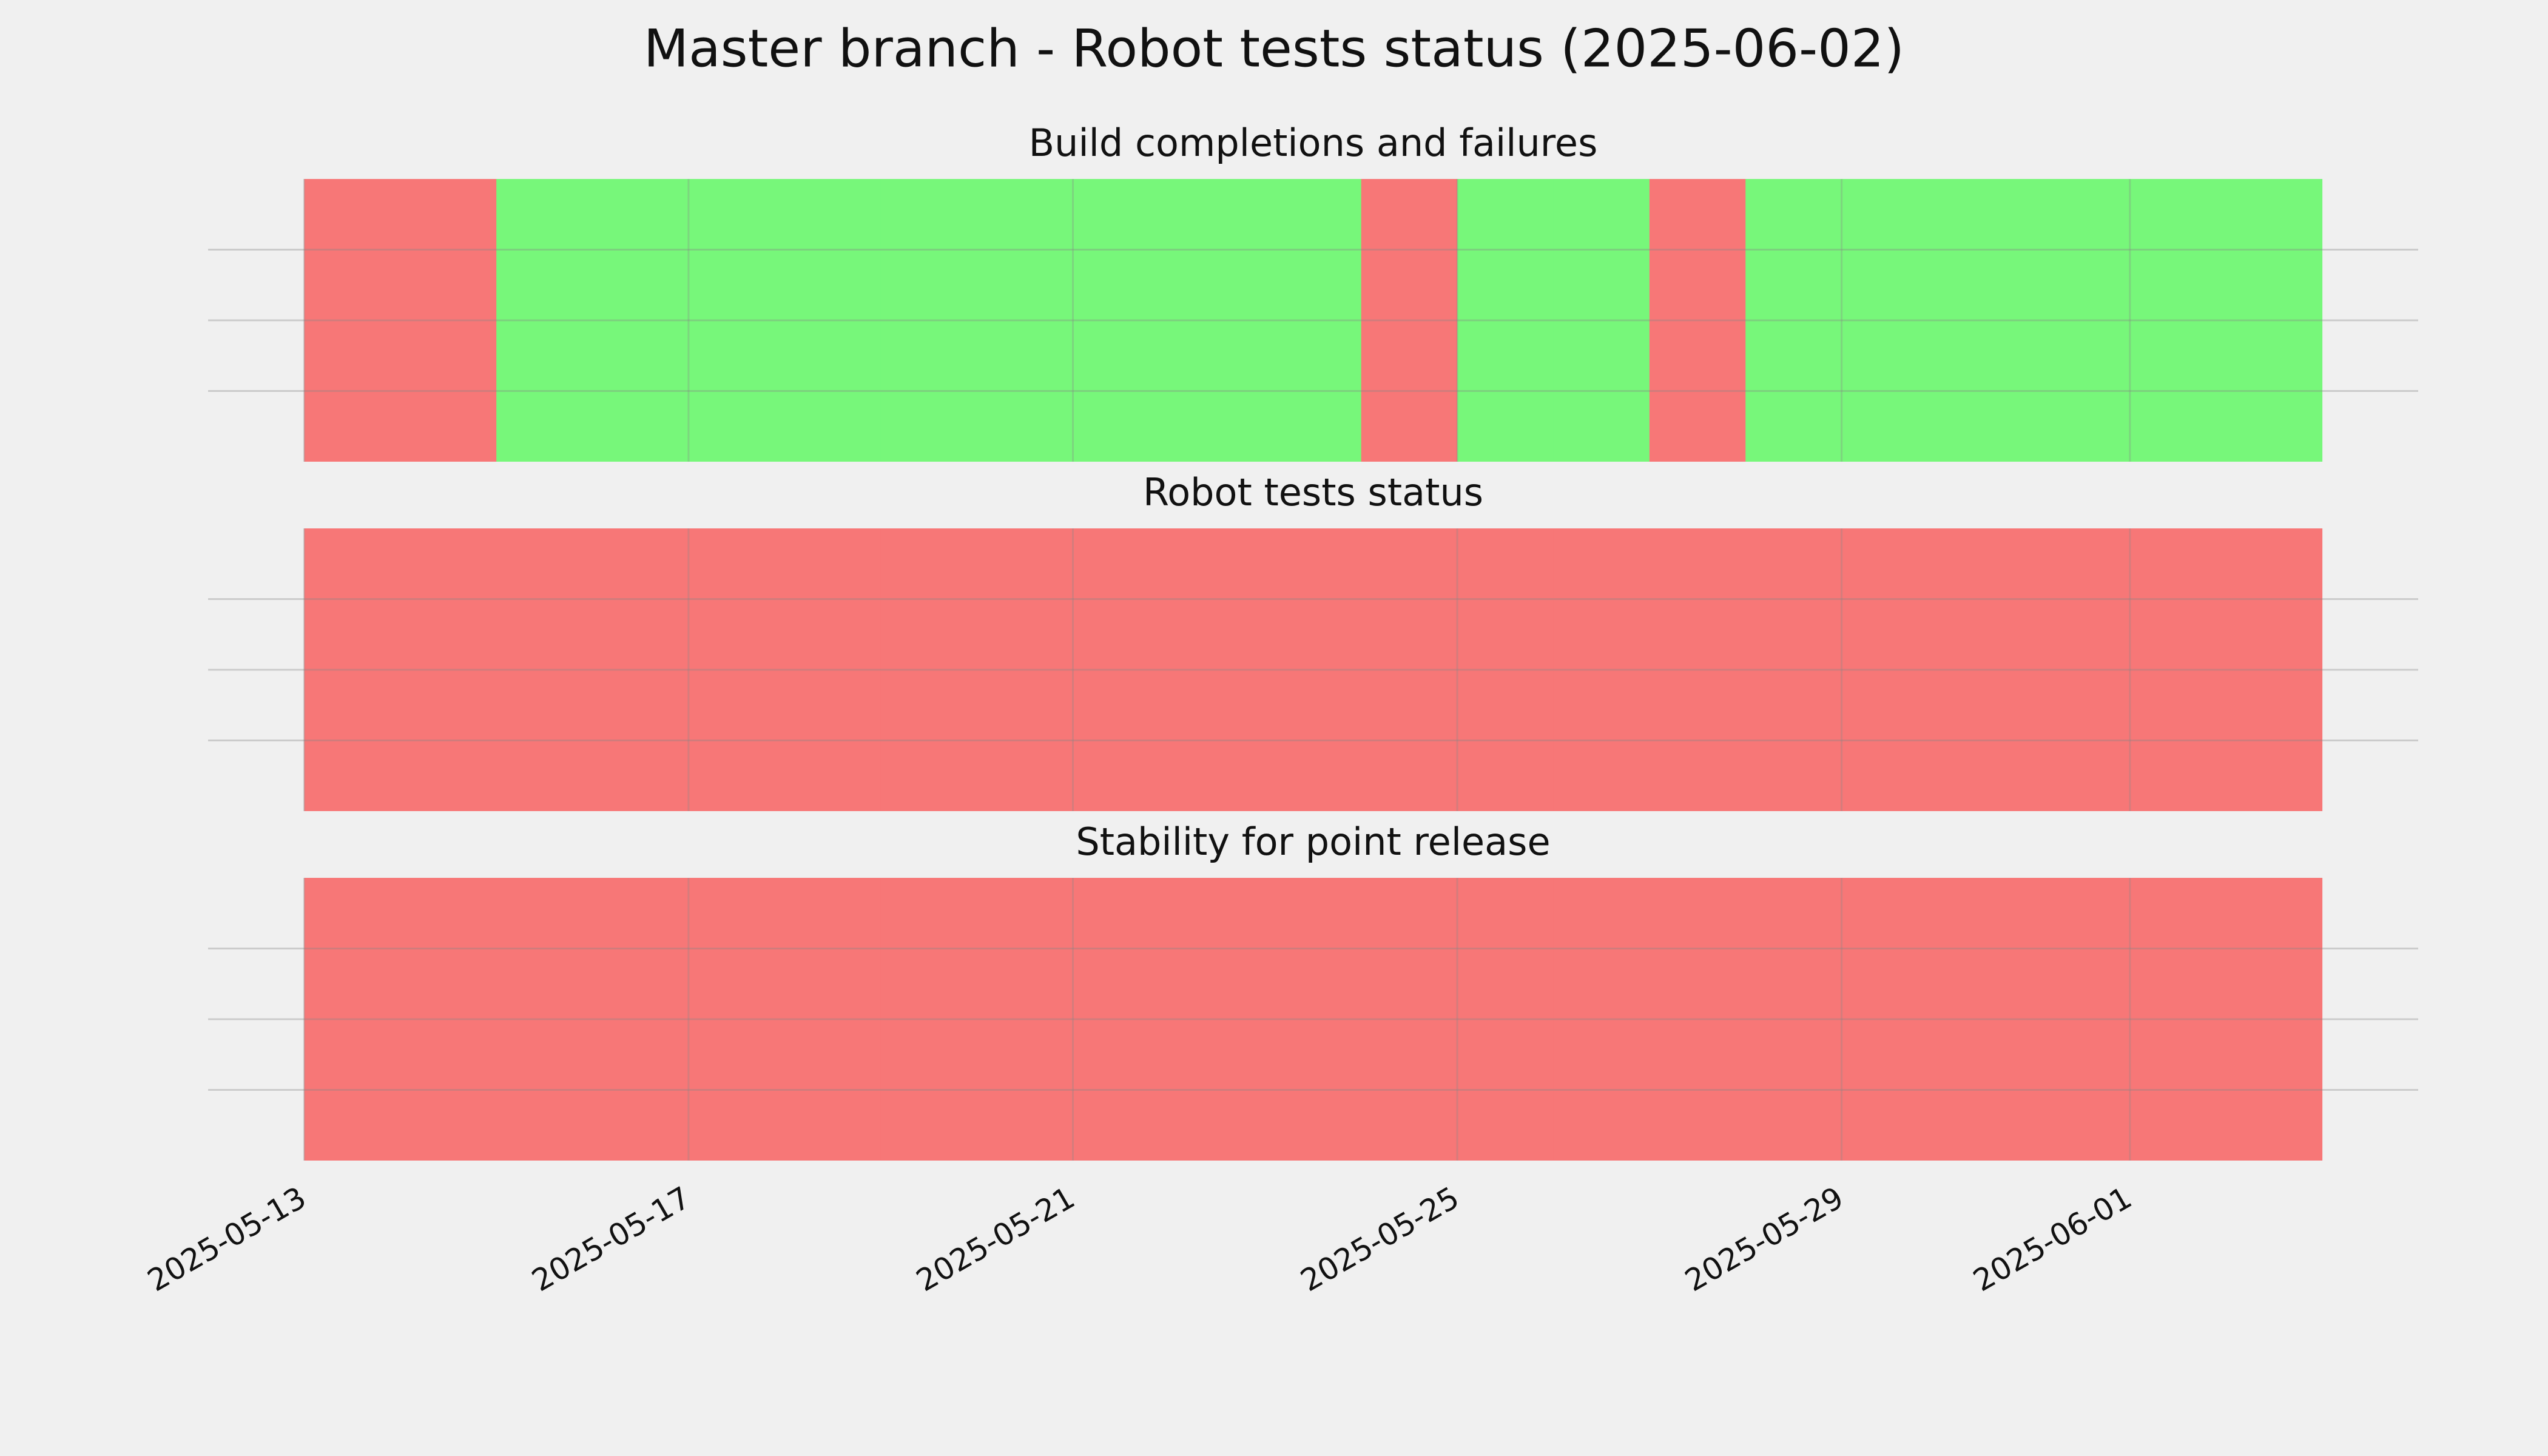 Image resolution: width=2548 pixels, height=1456 pixels. I want to click on panel-title: Robot tests status, so click(1313, 492).